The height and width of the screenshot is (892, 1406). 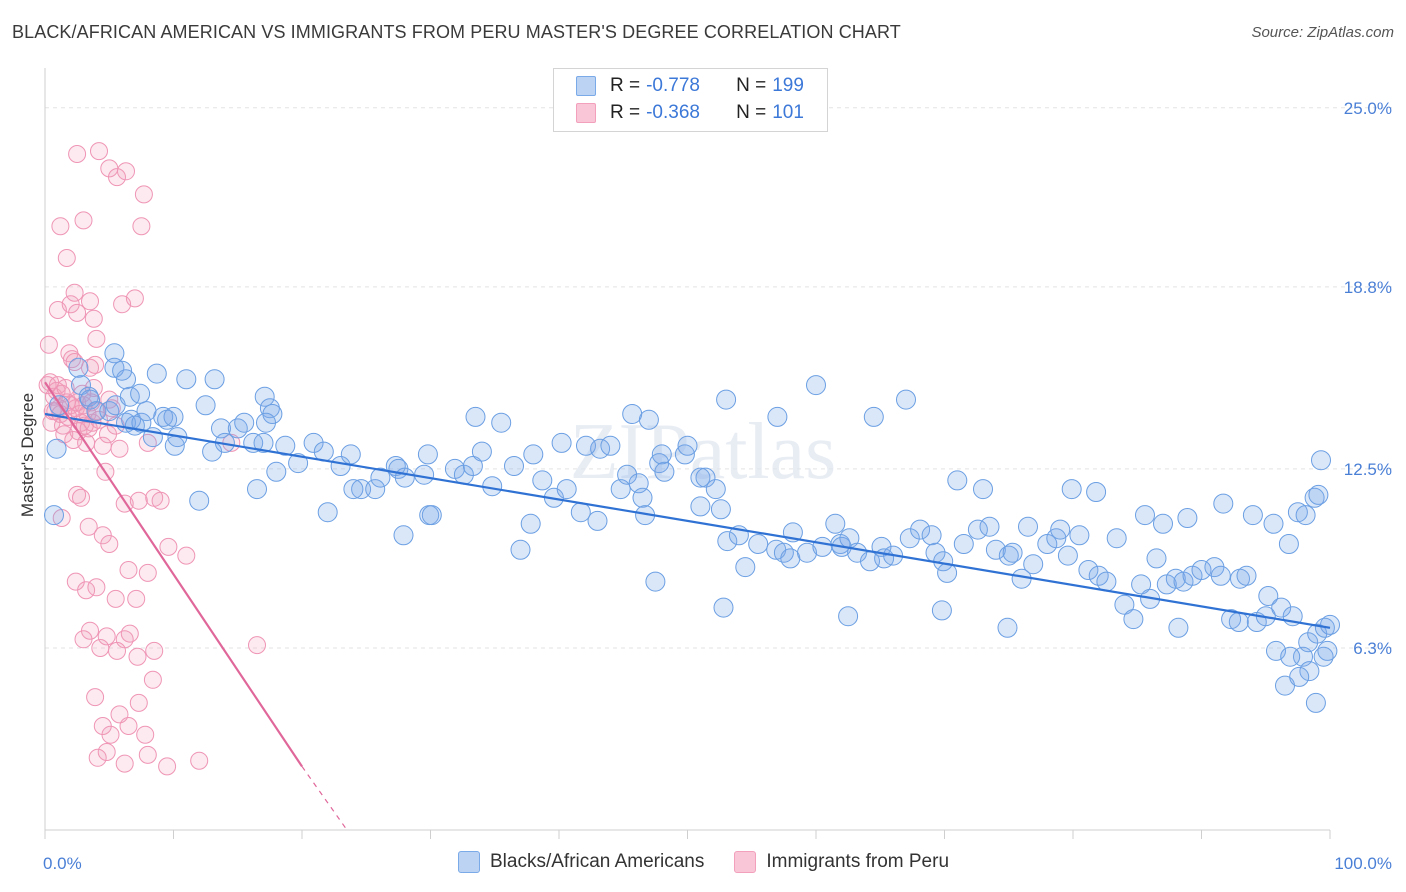 What do you see at coordinates (751, 112) in the screenshot?
I see `legend-n-label: N =` at bounding box center [751, 112].